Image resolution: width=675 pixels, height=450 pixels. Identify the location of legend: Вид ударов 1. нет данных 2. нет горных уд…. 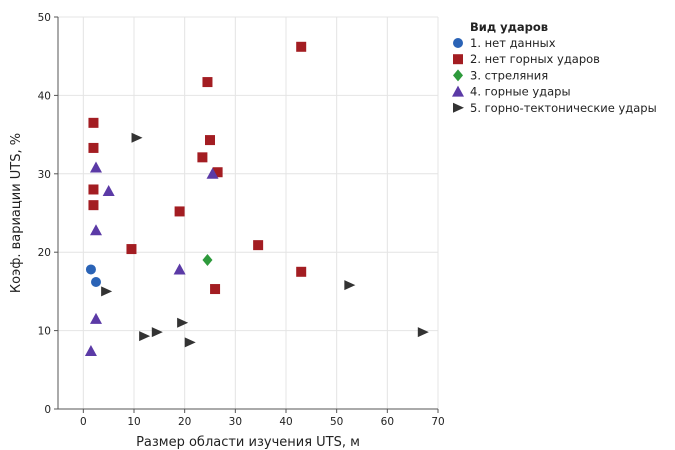
(554, 67).